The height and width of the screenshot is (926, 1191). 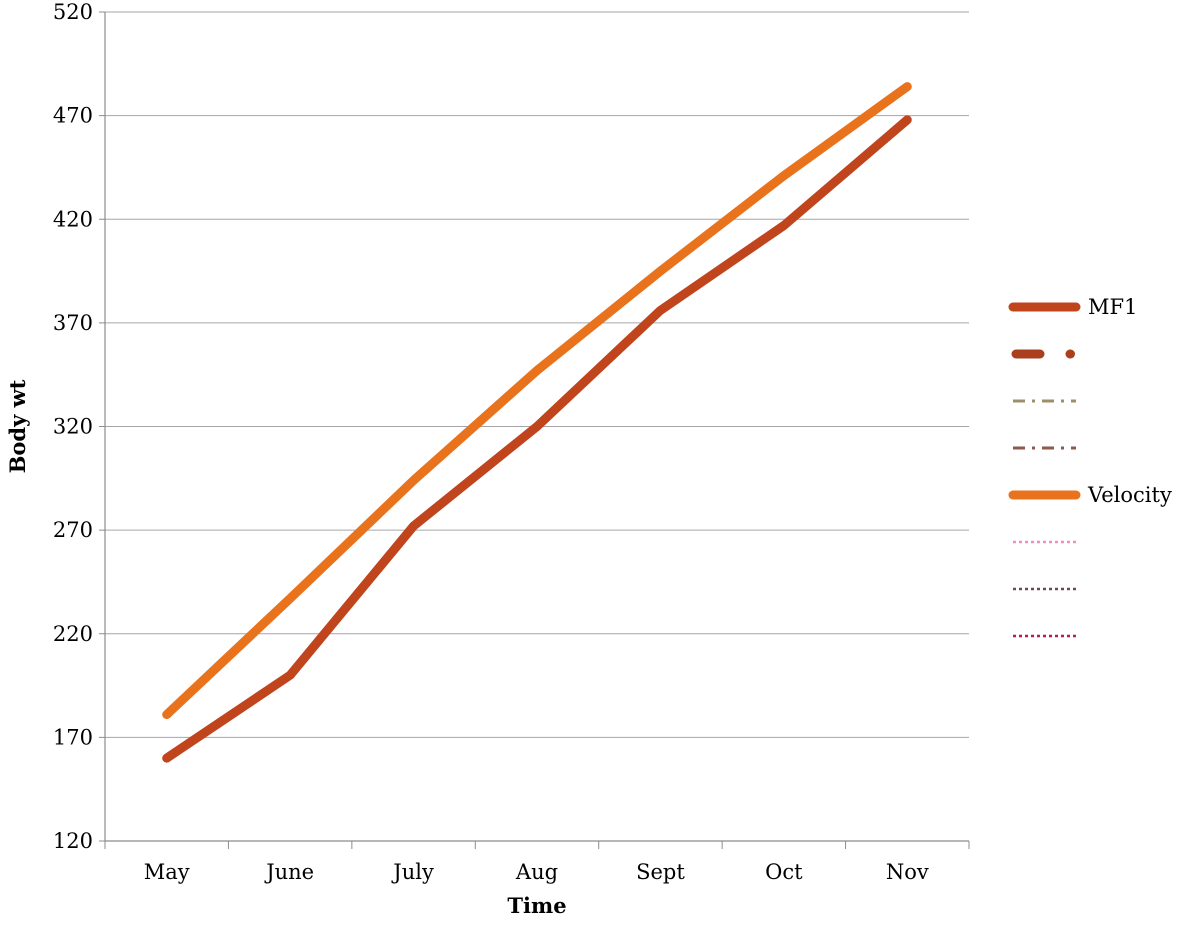 What do you see at coordinates (907, 872) in the screenshot?
I see `x-tick-label: Nov` at bounding box center [907, 872].